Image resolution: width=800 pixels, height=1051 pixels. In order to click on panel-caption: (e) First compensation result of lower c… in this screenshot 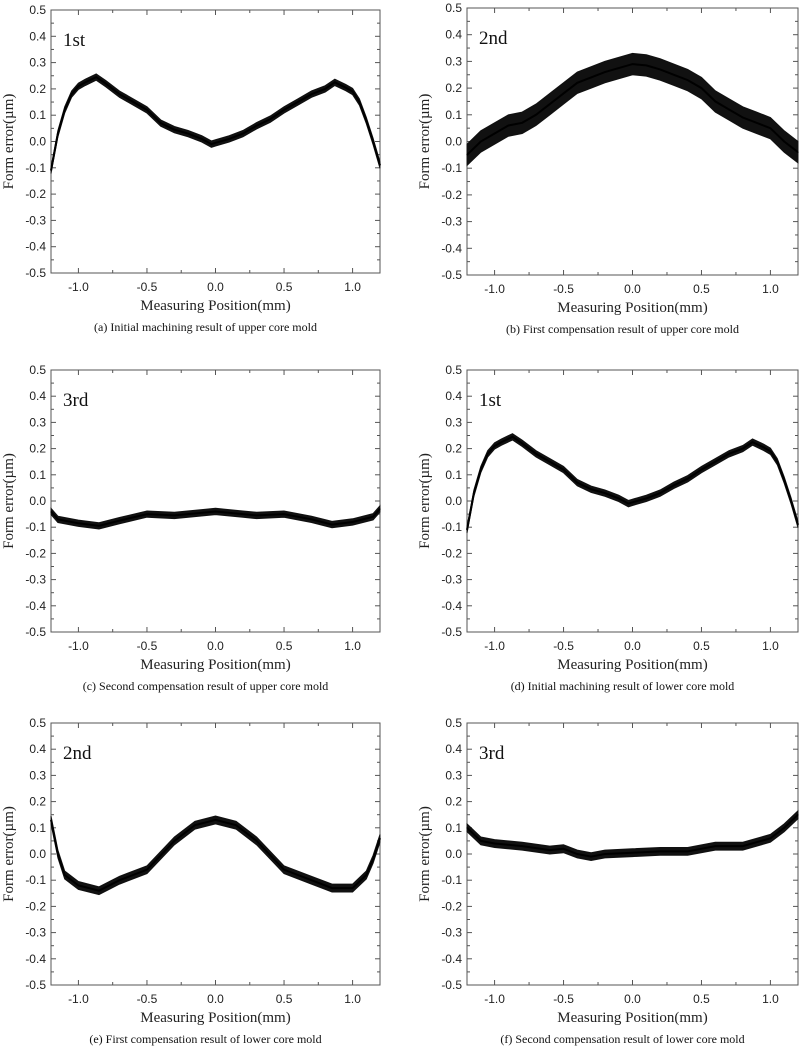, I will do `click(205, 1039)`.